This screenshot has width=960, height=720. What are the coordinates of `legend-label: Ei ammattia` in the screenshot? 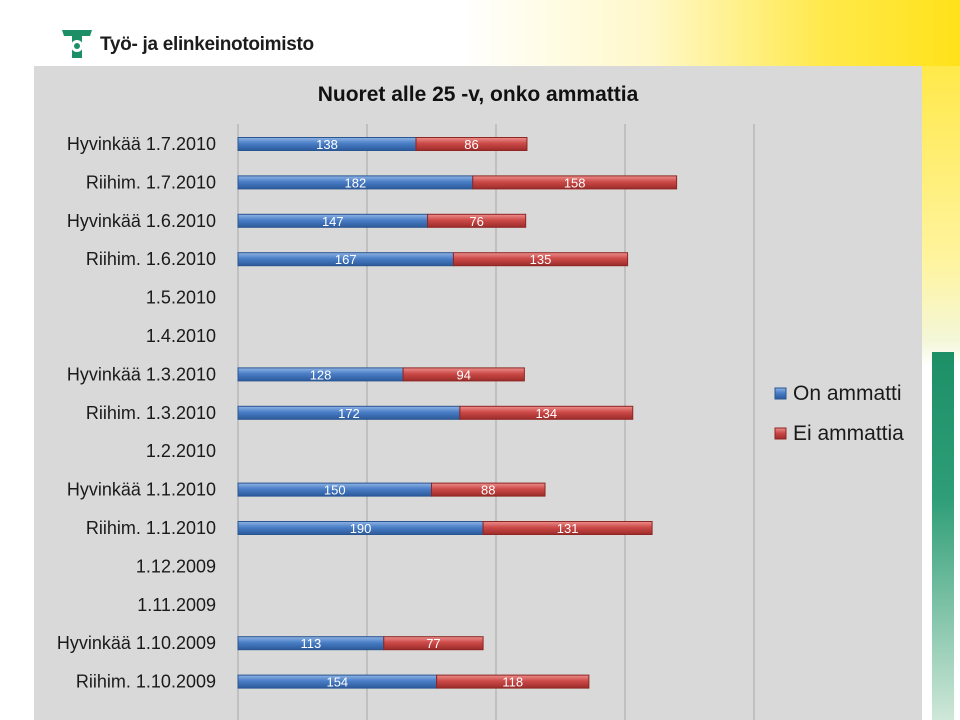 It's located at (848, 433).